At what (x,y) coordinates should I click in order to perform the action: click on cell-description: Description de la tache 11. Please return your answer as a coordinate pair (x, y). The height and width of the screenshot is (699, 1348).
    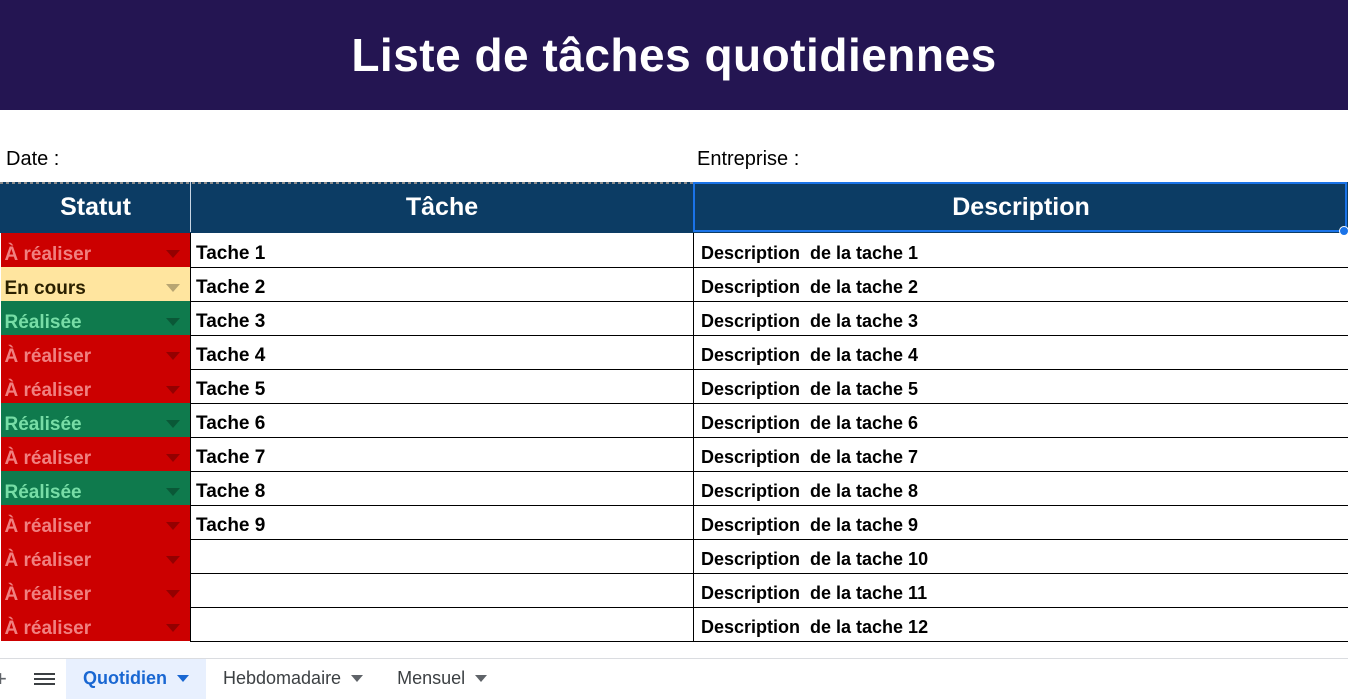
    Looking at the image, I should click on (1021, 590).